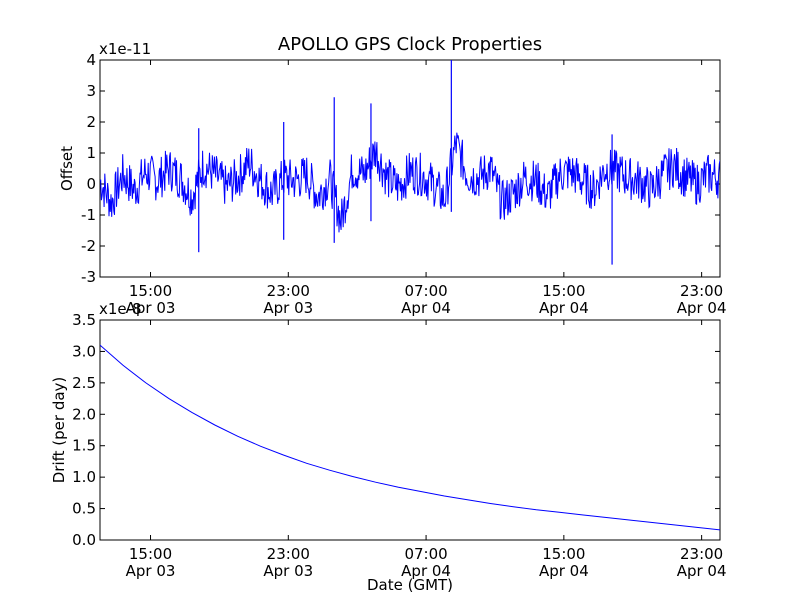 This screenshot has height=600, width=800. What do you see at coordinates (91, 153) in the screenshot?
I see `offset-ytick-label: 1` at bounding box center [91, 153].